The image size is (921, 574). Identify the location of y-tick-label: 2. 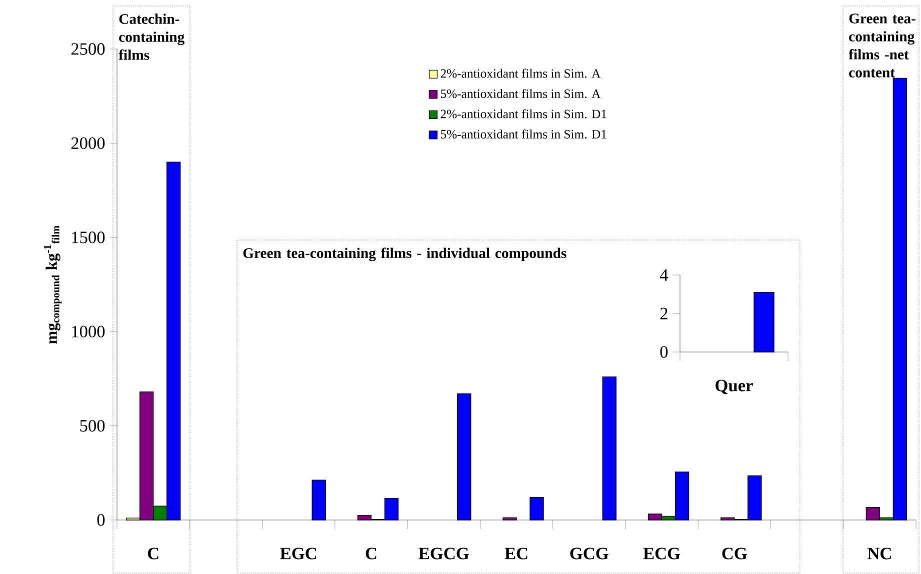
(664, 314).